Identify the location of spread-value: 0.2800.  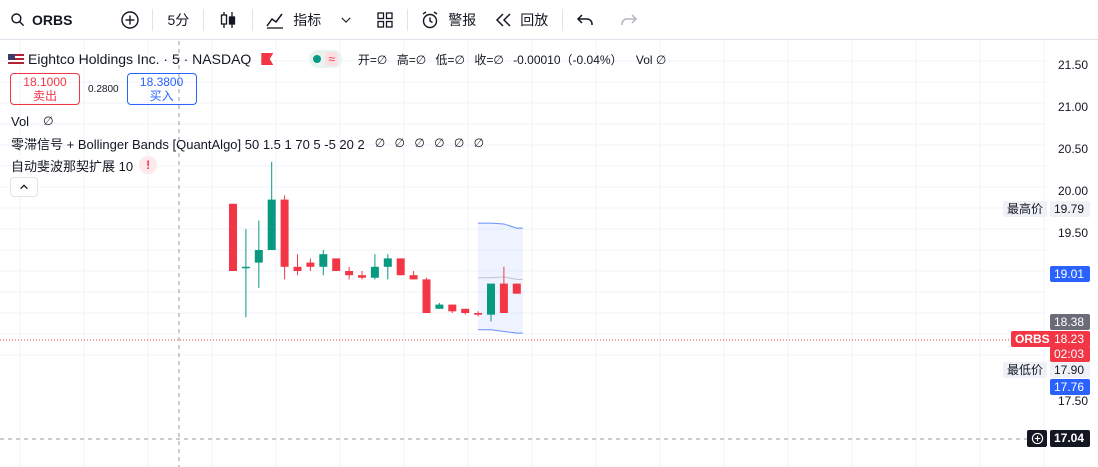
(103, 89).